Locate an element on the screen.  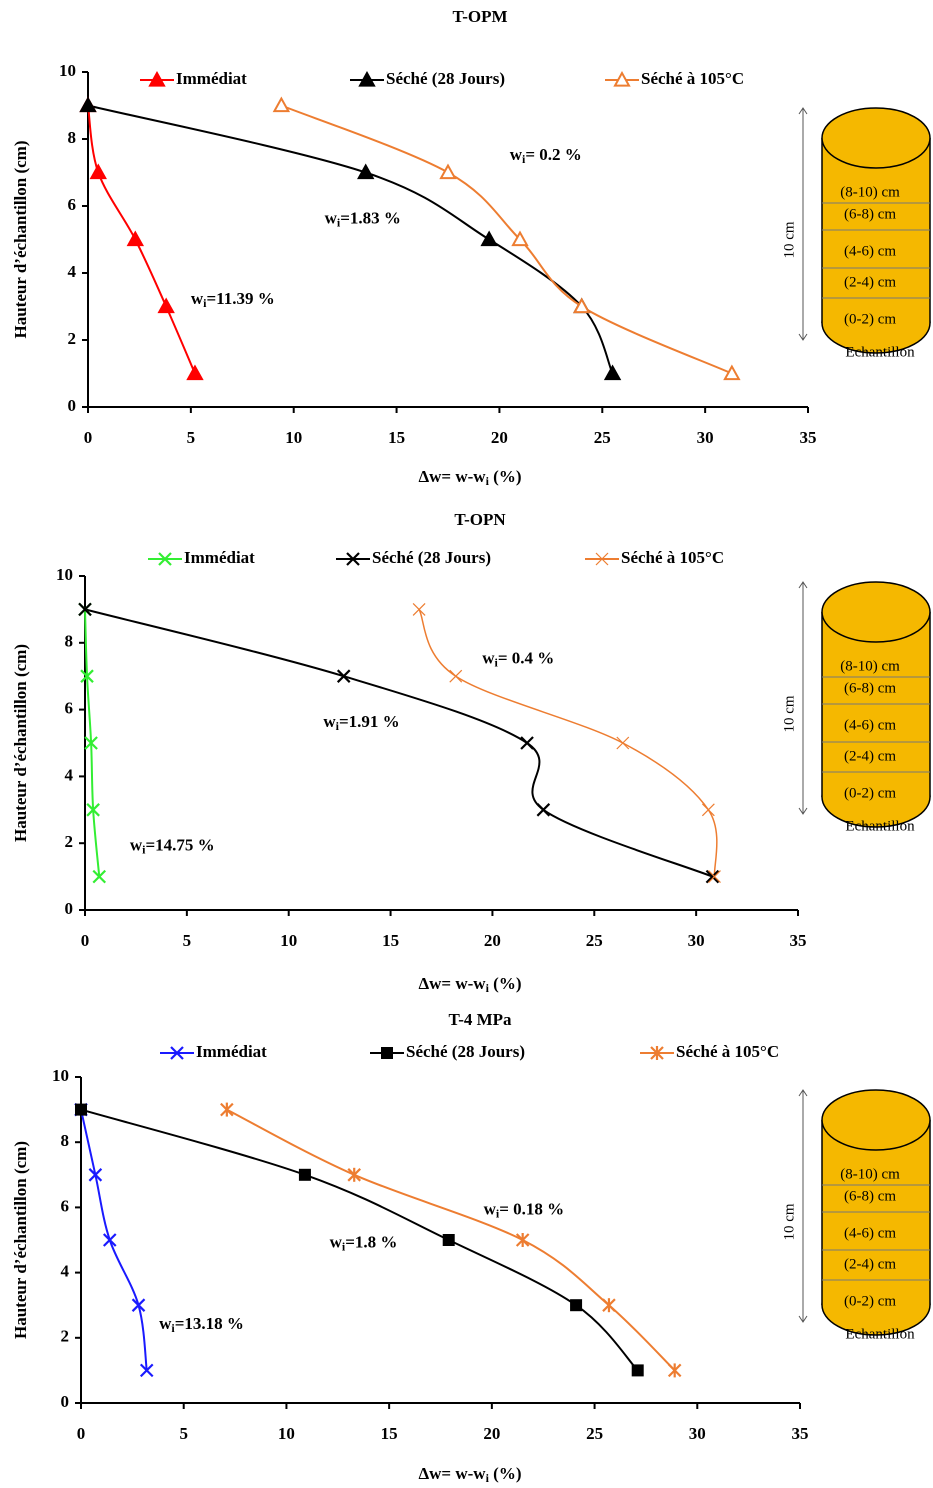
layer-label: (8-10) cm is located at coordinates (870, 192).